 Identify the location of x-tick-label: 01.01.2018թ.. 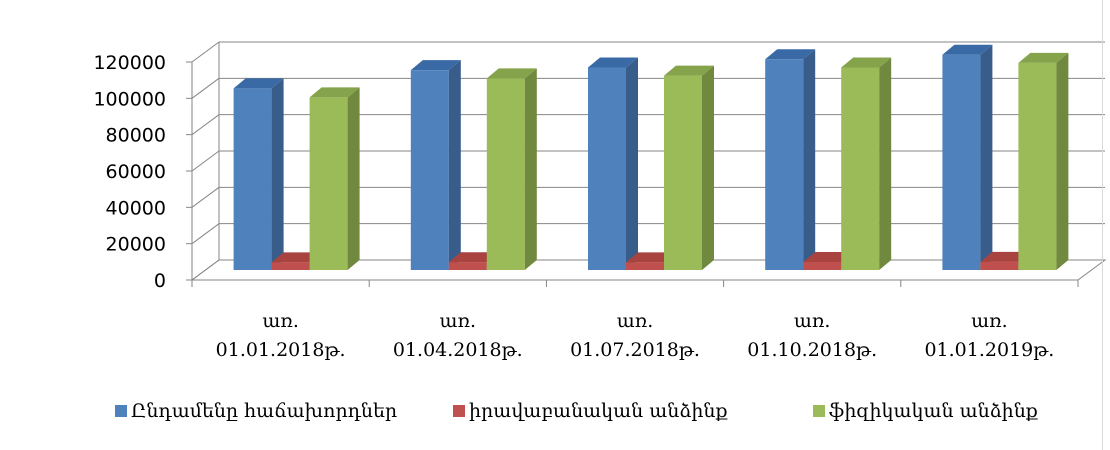
(281, 350).